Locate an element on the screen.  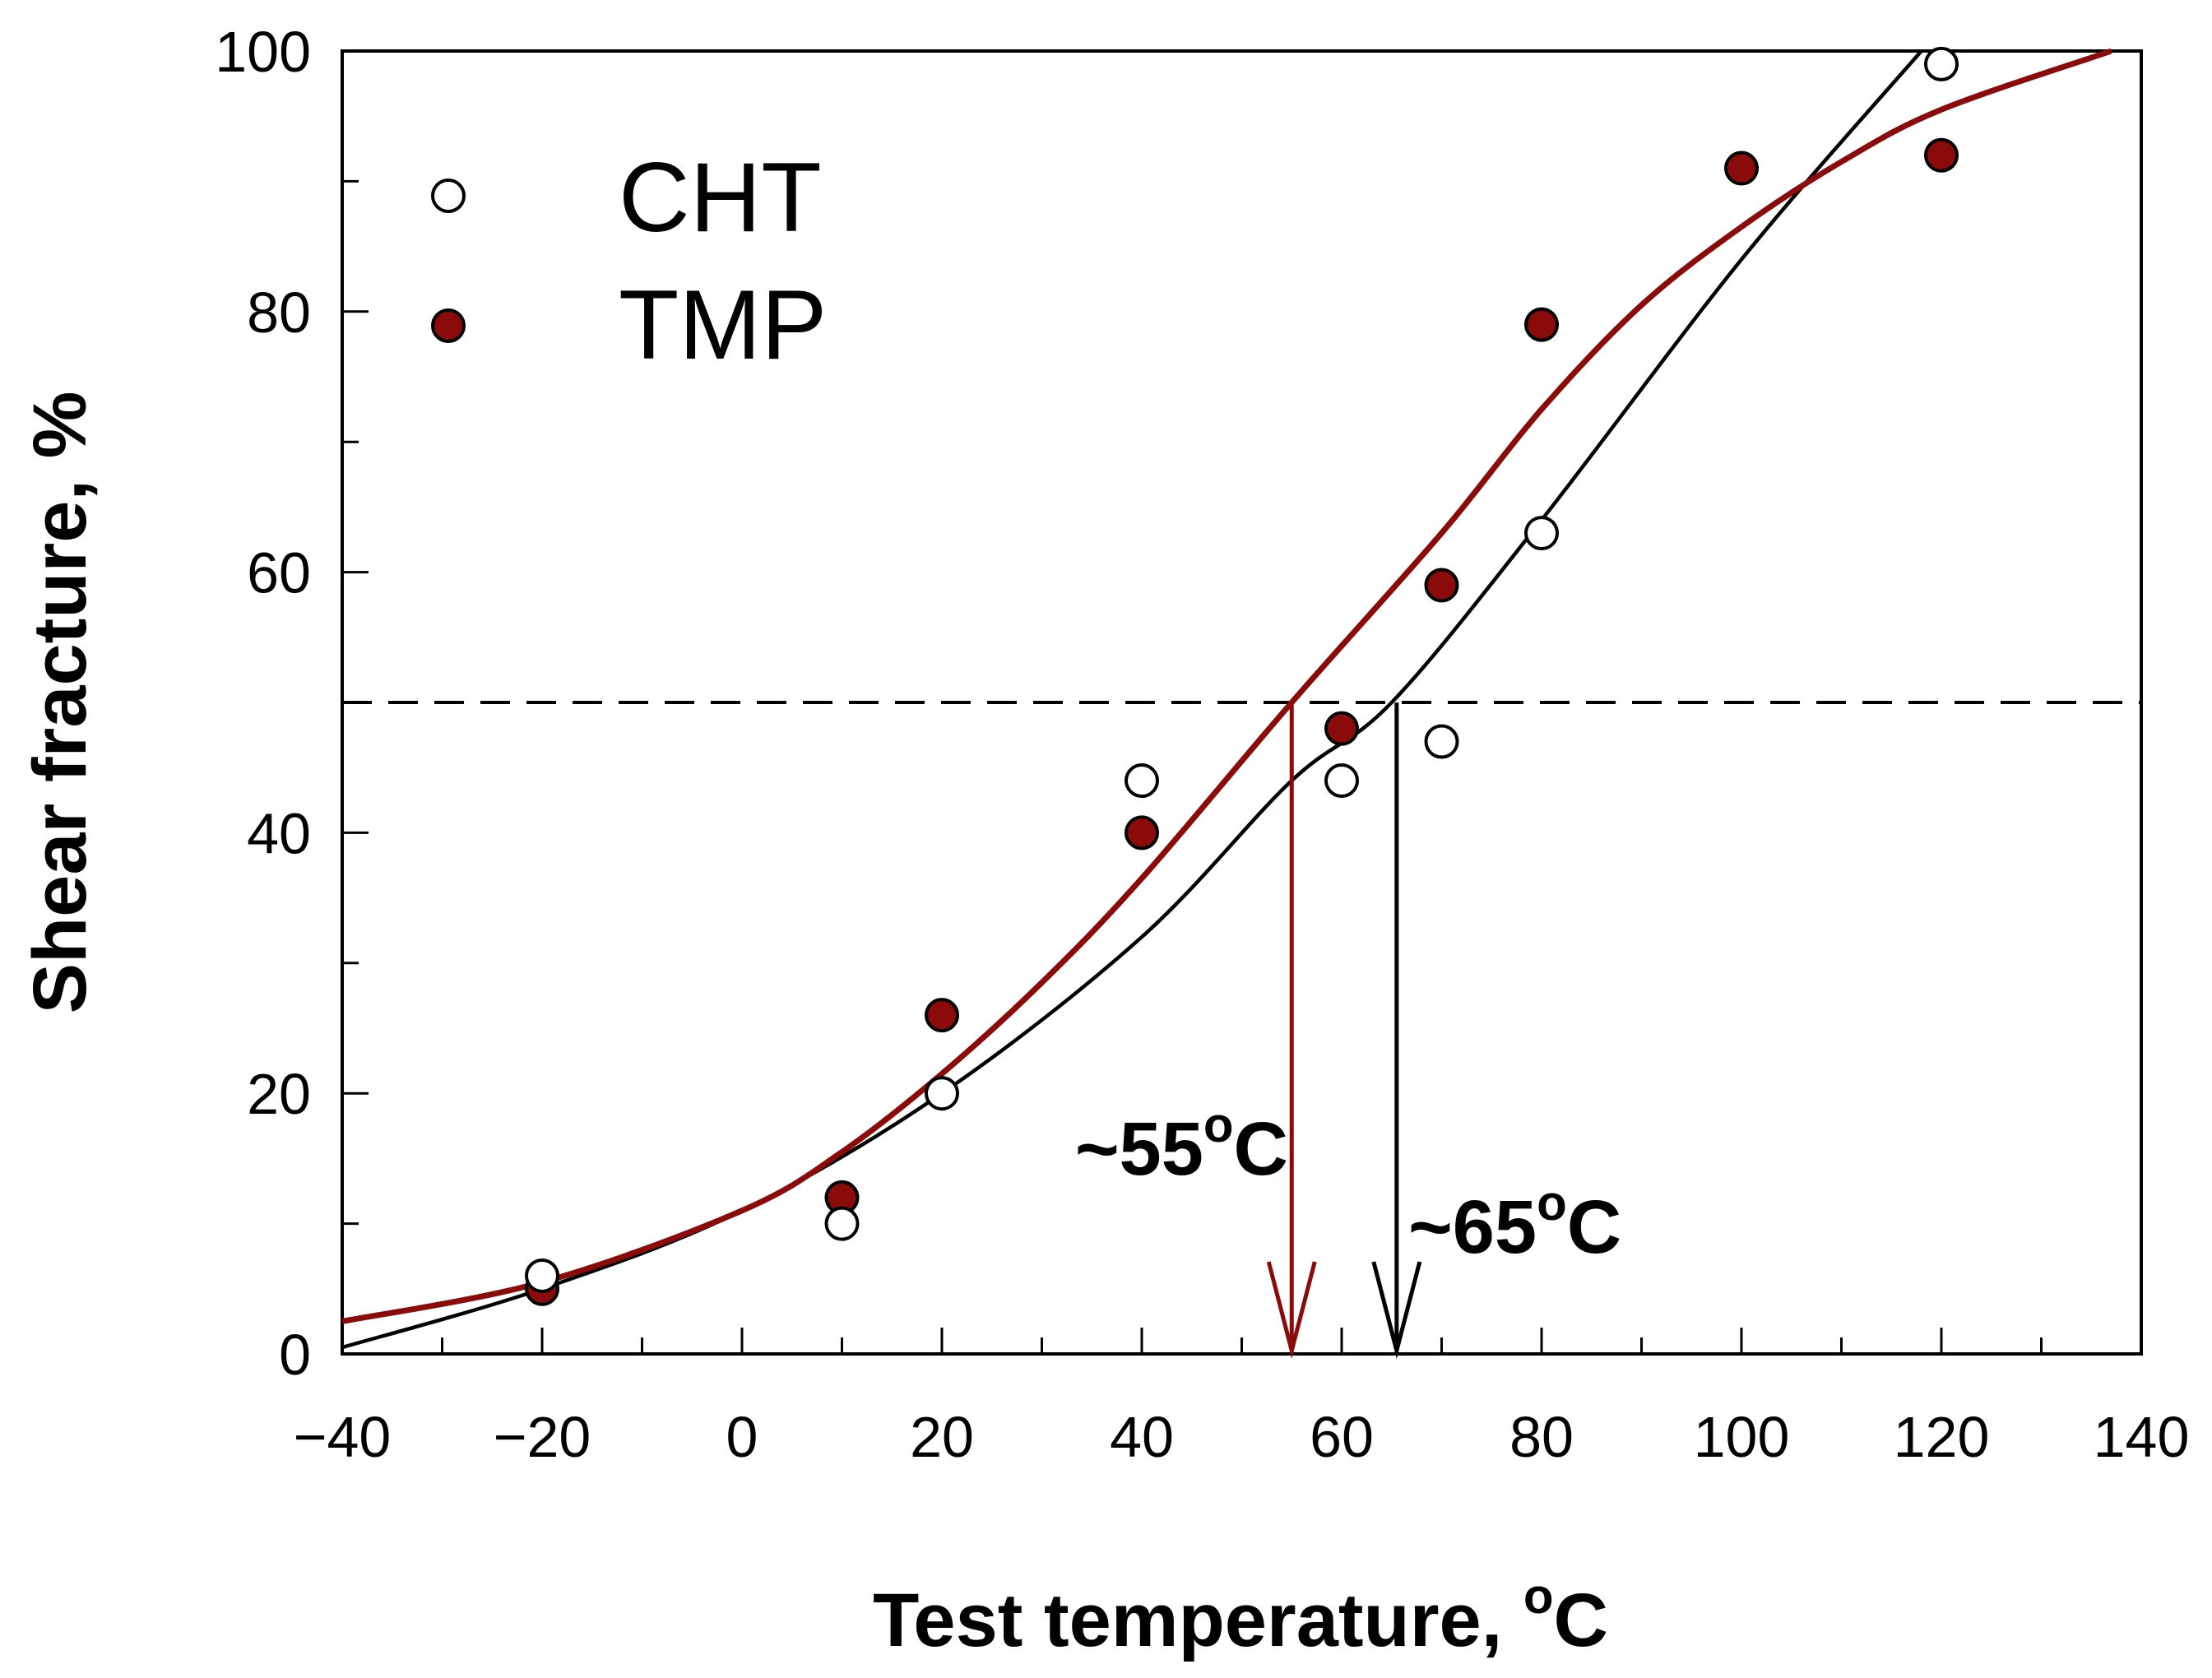
x-axis-title: Test temperature, oC is located at coordinates (1241, 1615).